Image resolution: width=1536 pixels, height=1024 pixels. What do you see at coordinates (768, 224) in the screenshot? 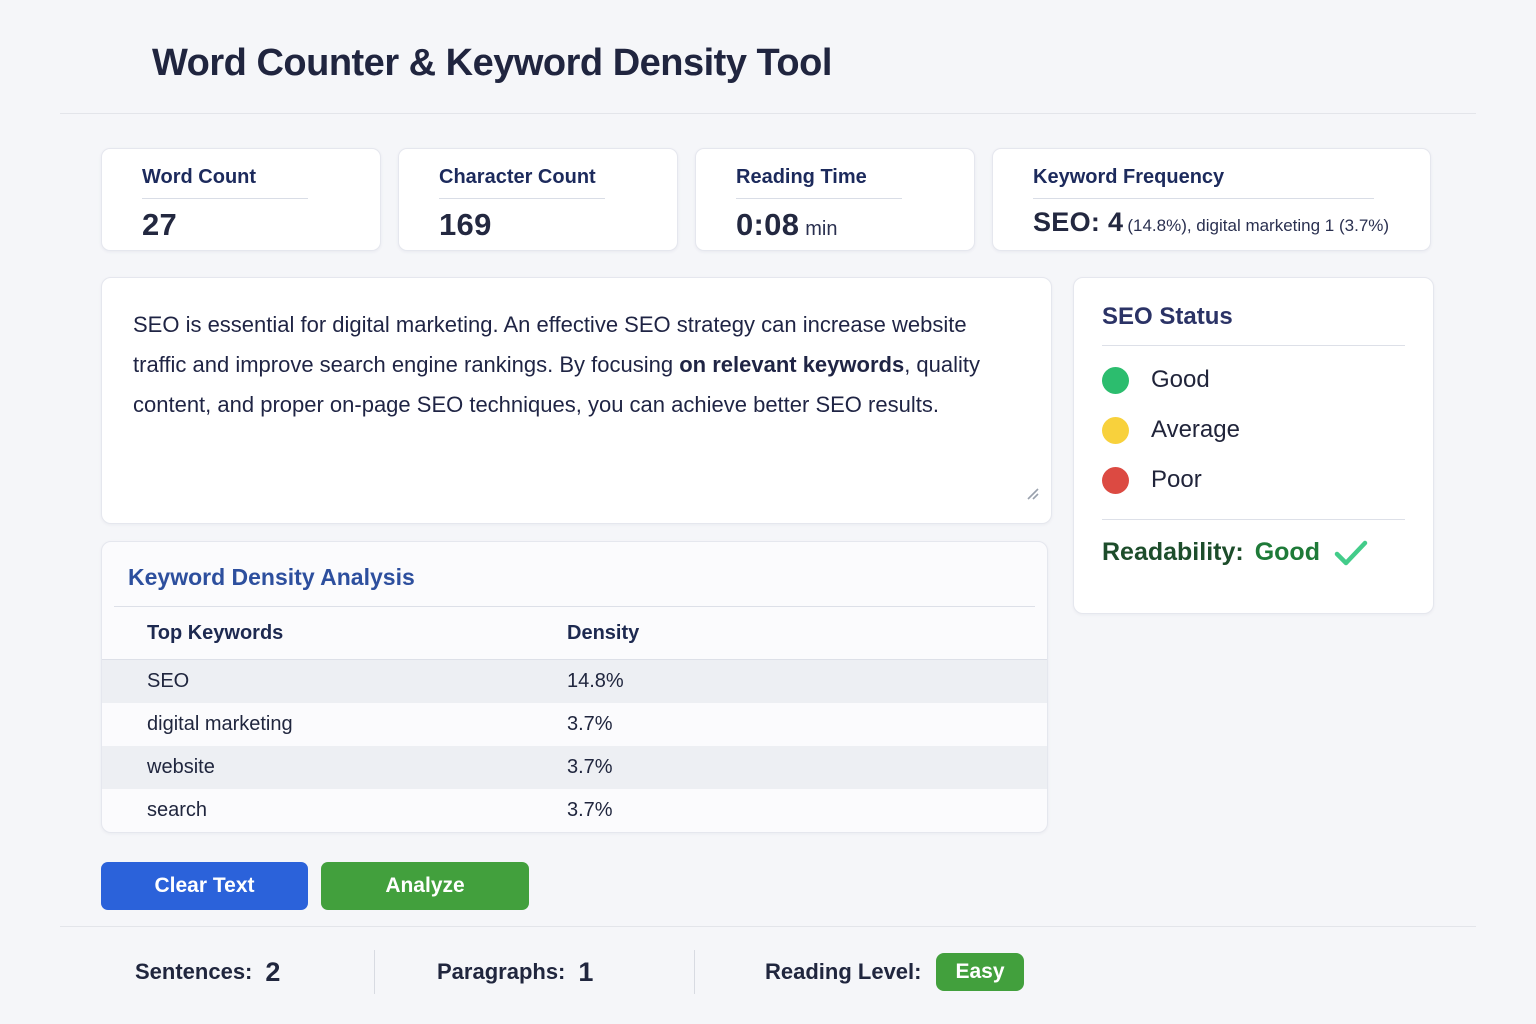
I see `reading-time-value: 0:08` at bounding box center [768, 224].